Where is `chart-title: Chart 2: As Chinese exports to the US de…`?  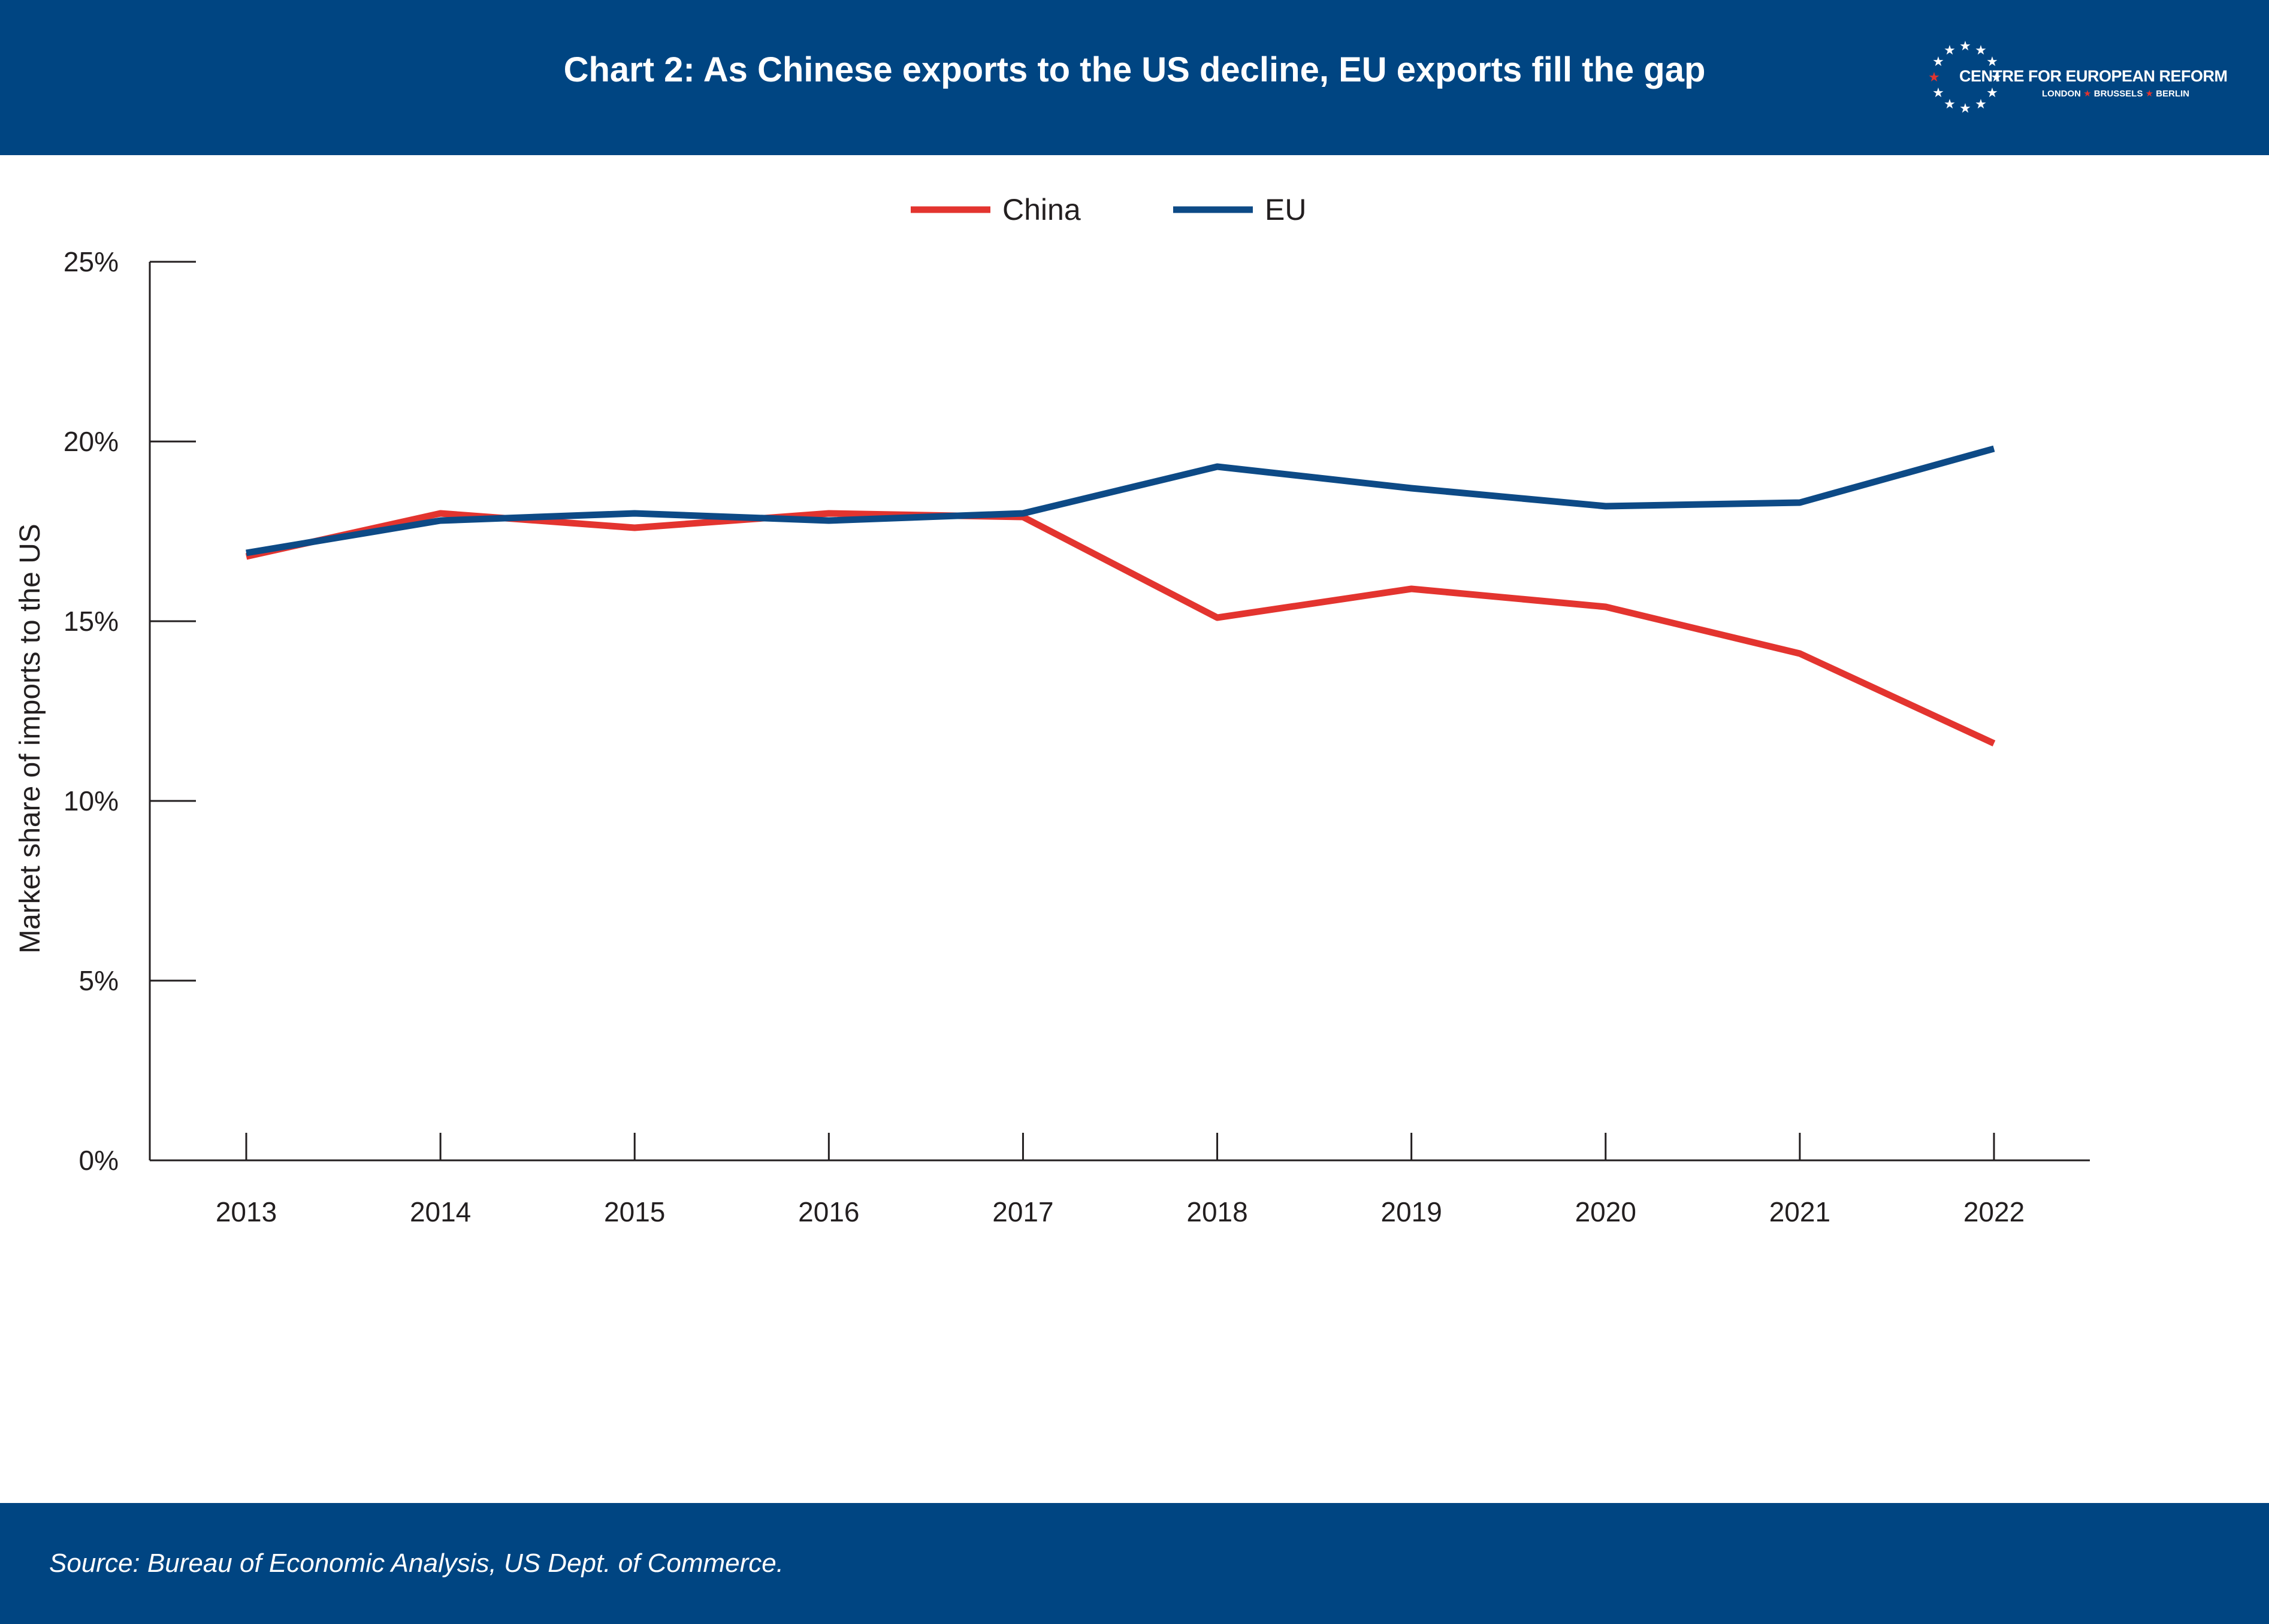 chart-title: Chart 2: As Chinese exports to the US de… is located at coordinates (1134, 69).